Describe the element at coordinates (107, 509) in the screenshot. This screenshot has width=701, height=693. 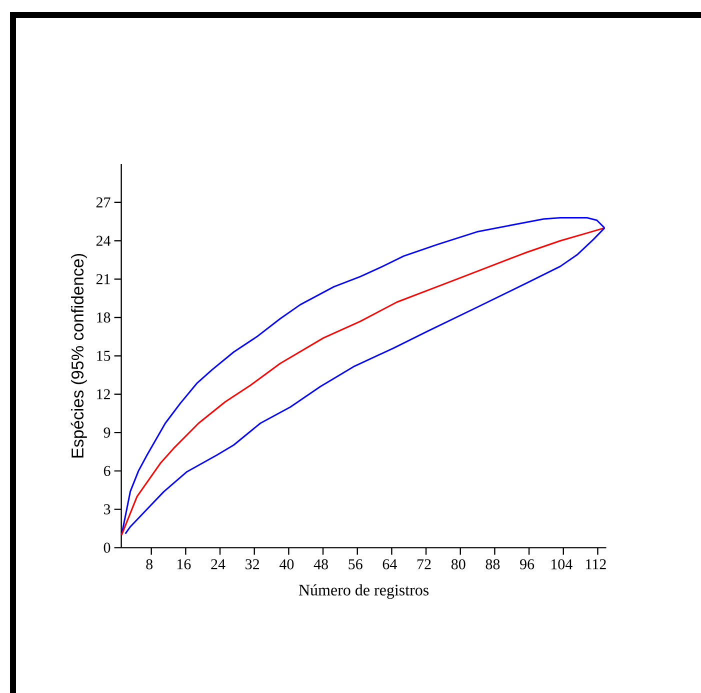
I see `y-tick-label: 3` at that location.